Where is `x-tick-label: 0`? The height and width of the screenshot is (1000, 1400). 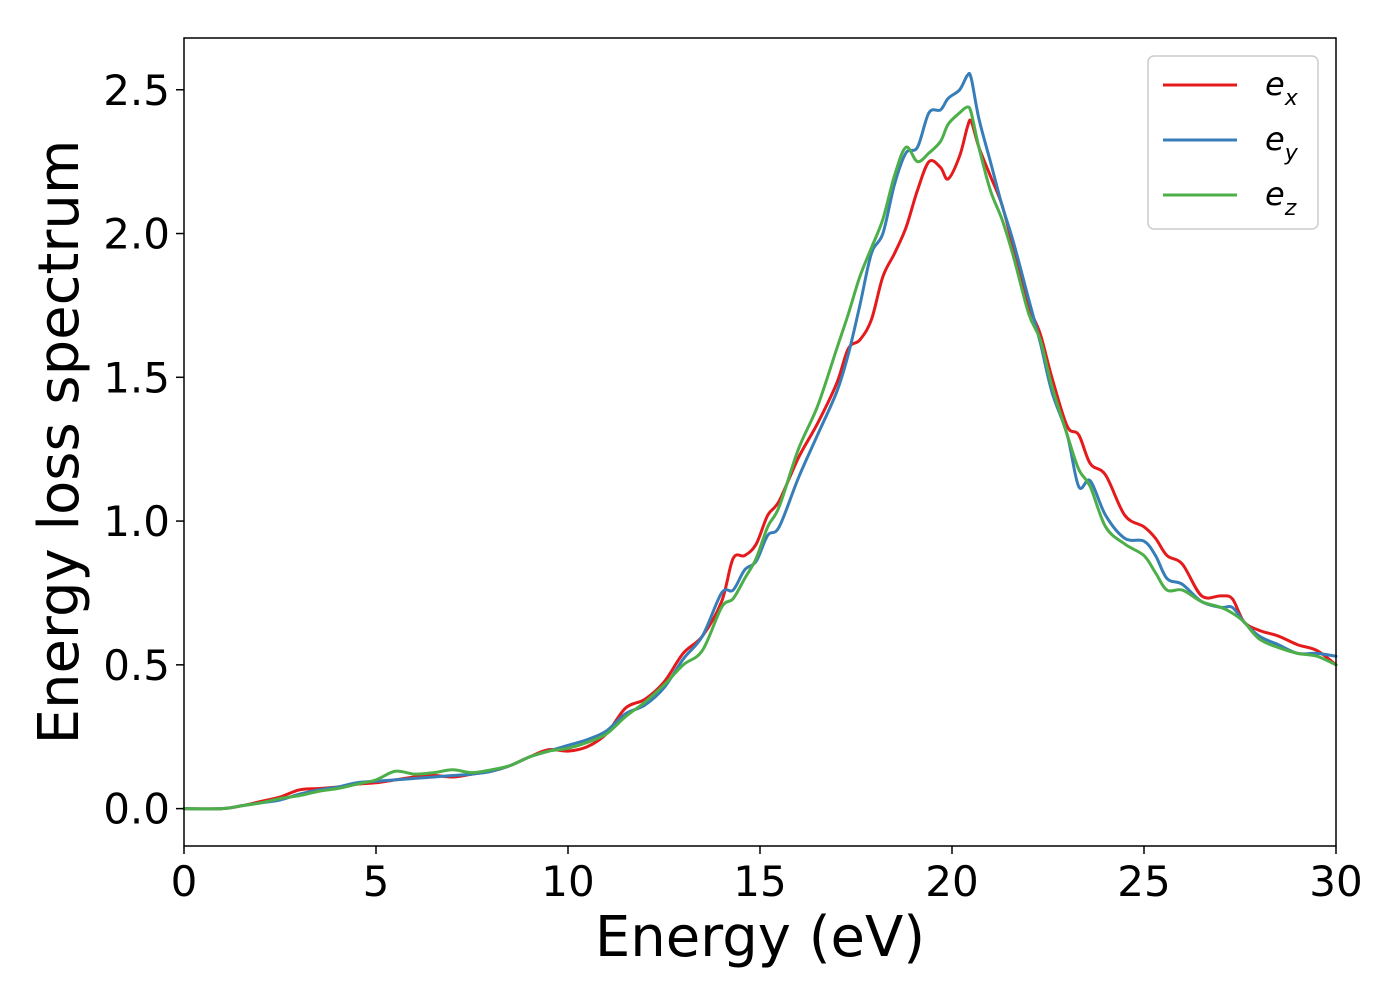
x-tick-label: 0 is located at coordinates (184, 881).